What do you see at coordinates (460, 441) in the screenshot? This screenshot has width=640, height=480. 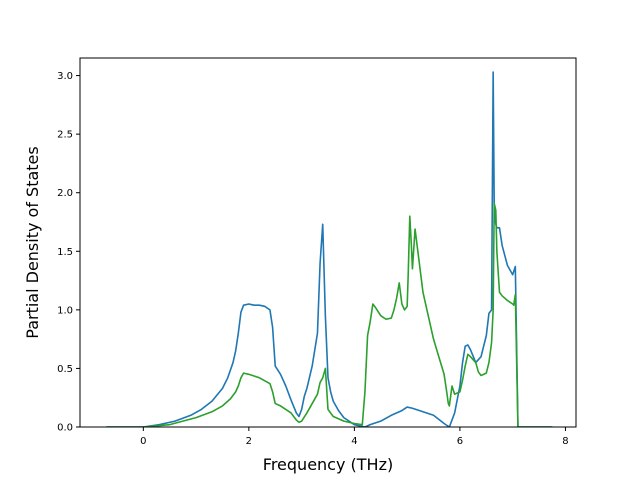 I see `x-tick-label: 6` at bounding box center [460, 441].